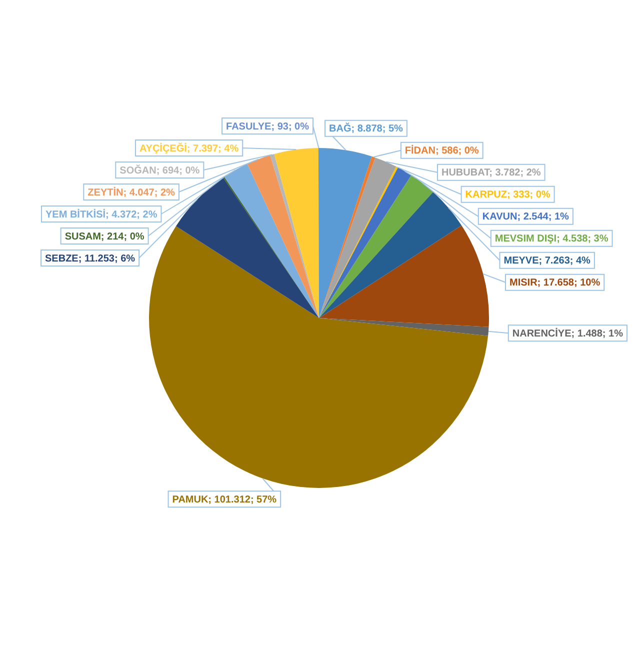 The height and width of the screenshot is (651, 638). Describe the element at coordinates (555, 283) in the screenshot. I see `slice-label: MISIR; 17.658; 10%` at that location.